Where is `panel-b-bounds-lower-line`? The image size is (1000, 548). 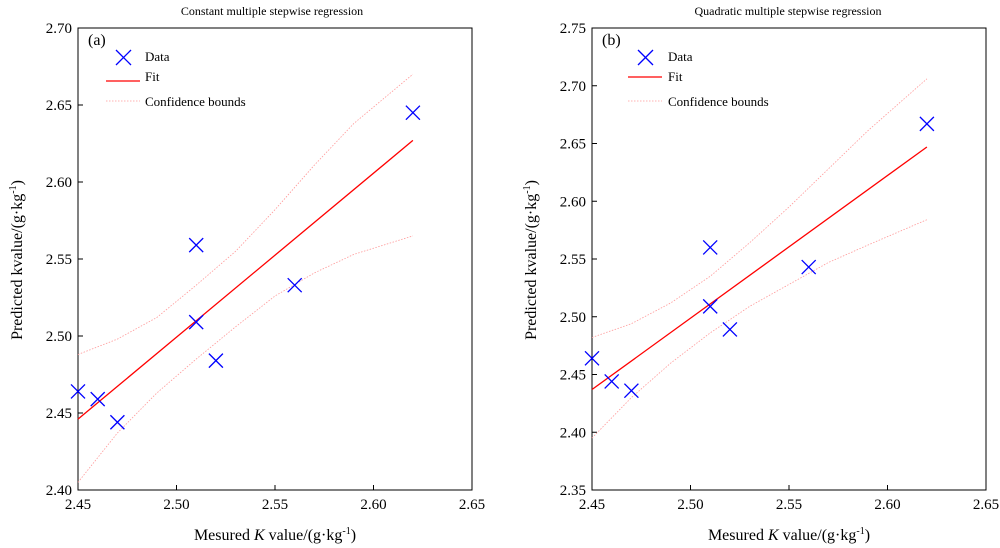
panel-b-bounds-lower-line is located at coordinates (759, 329).